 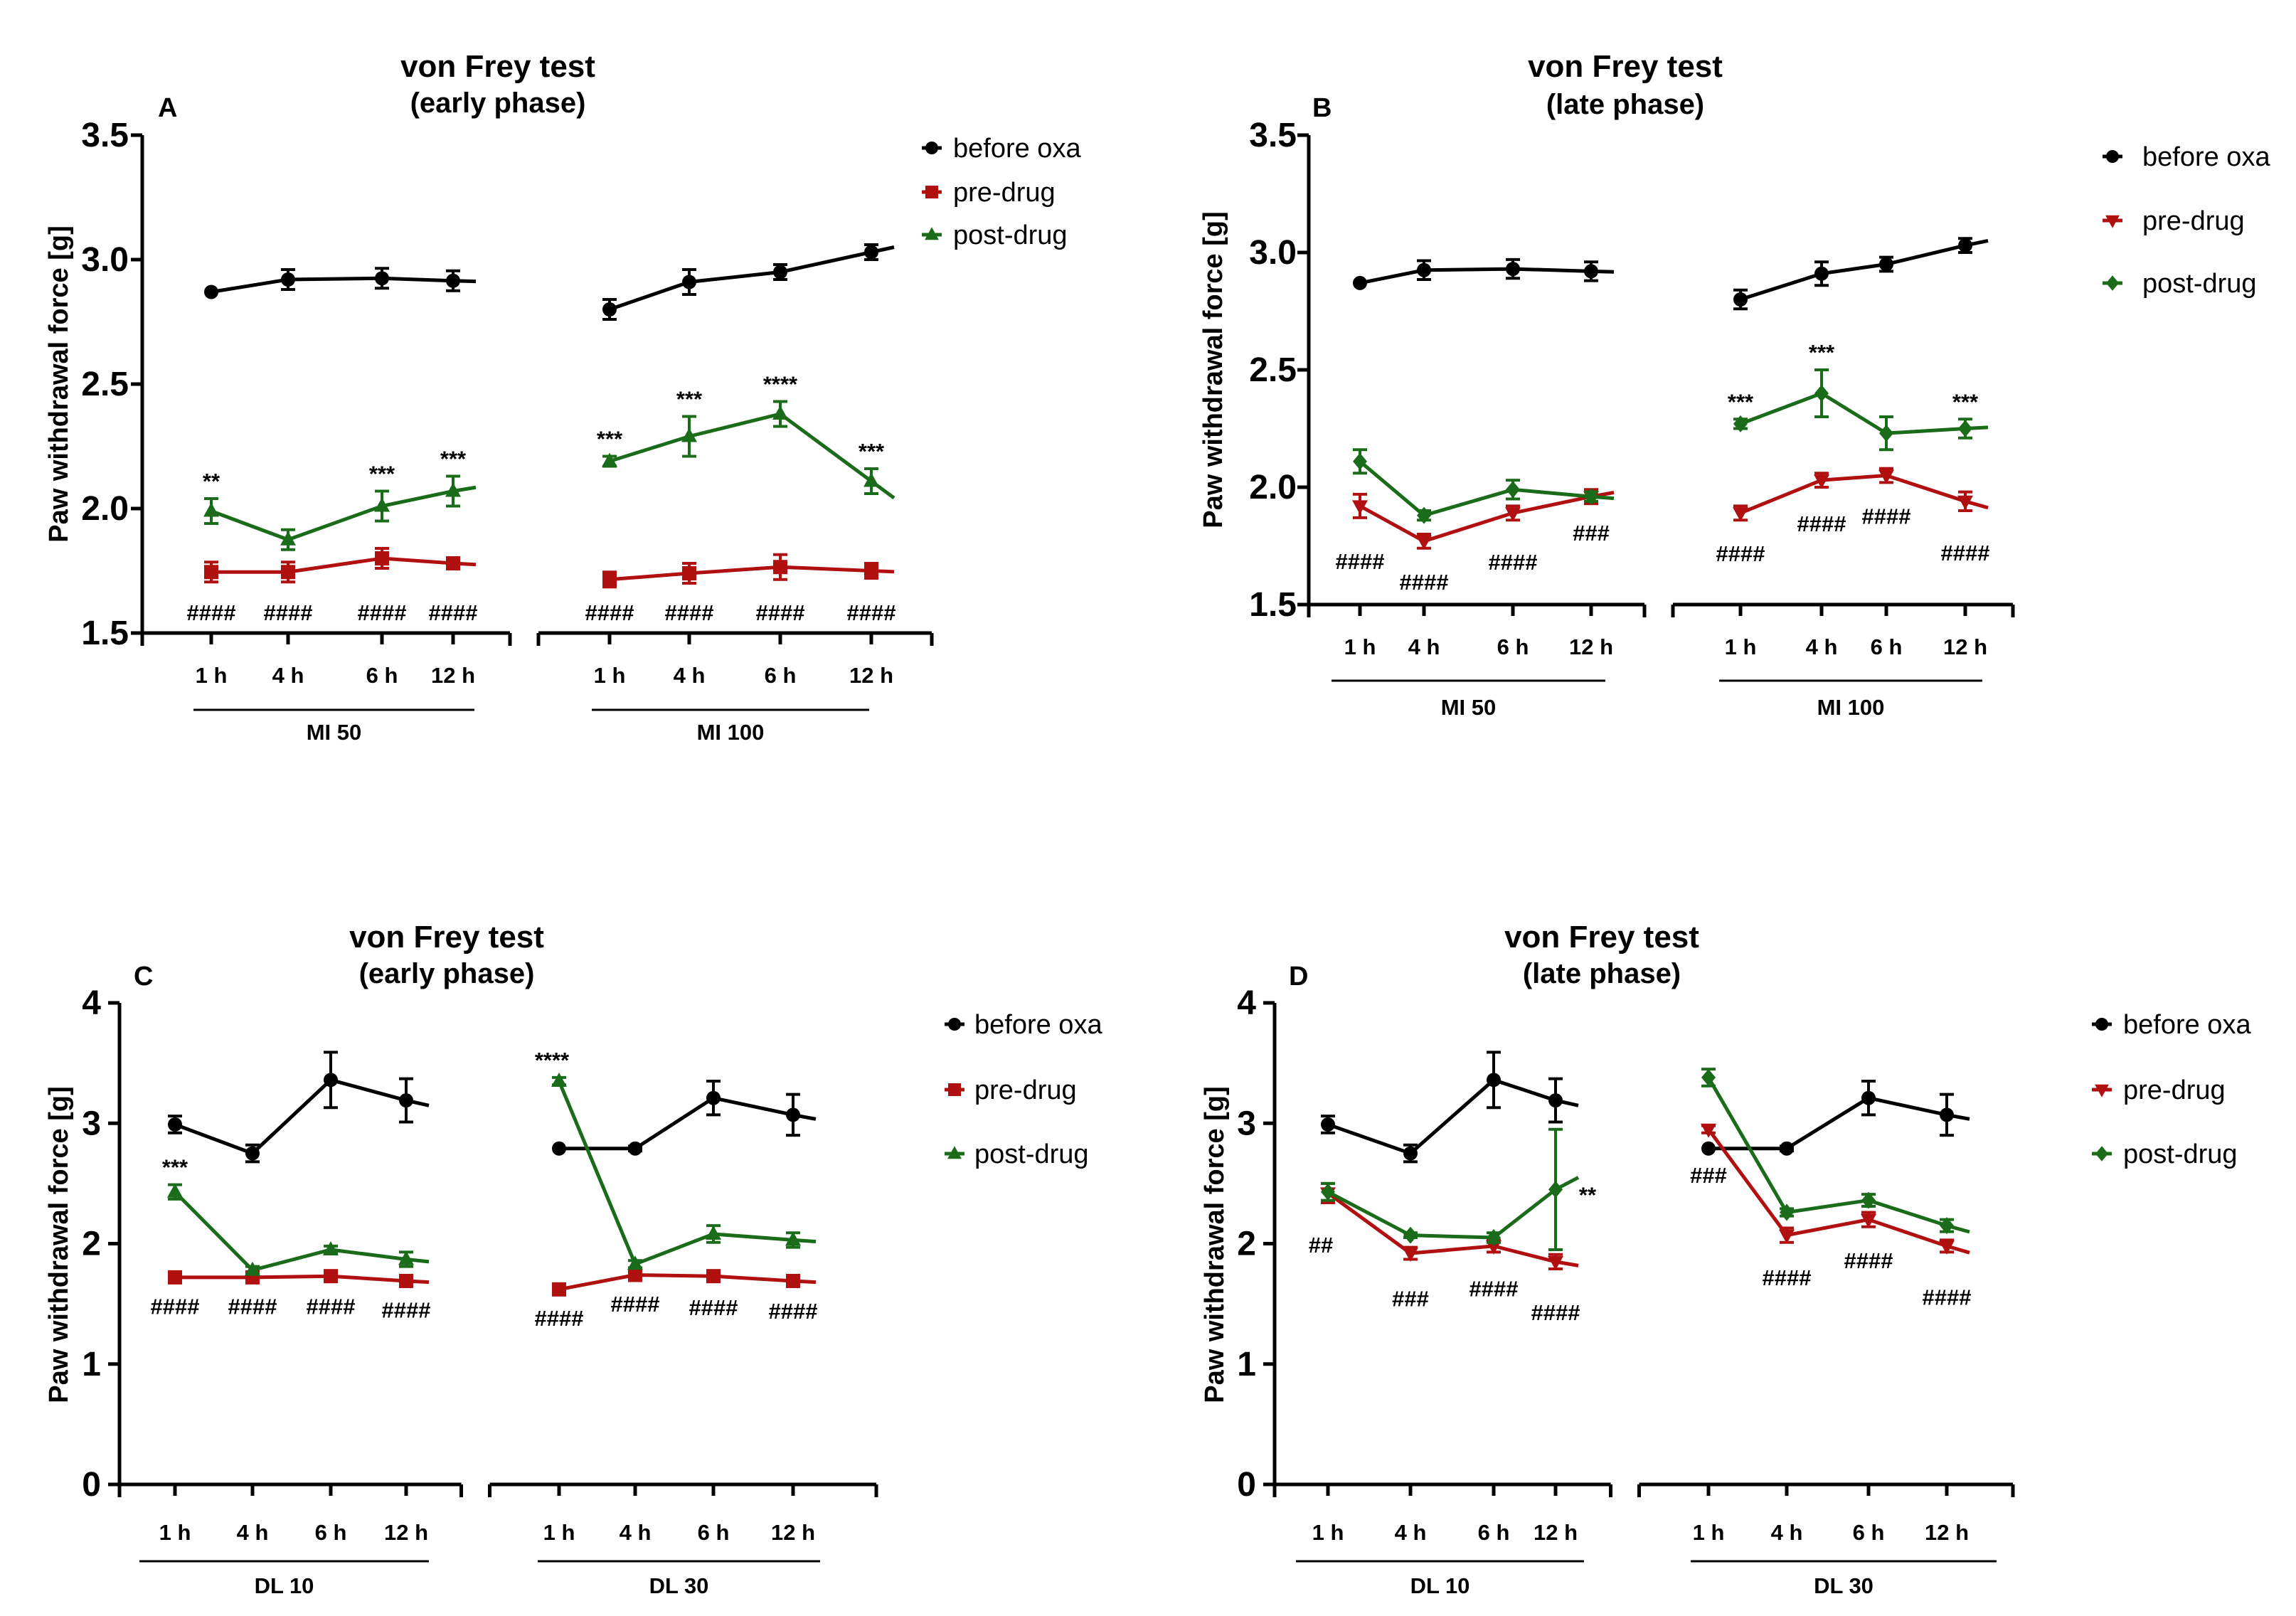 I want to click on x-tick-label: 1 h, so click(x=175, y=1532).